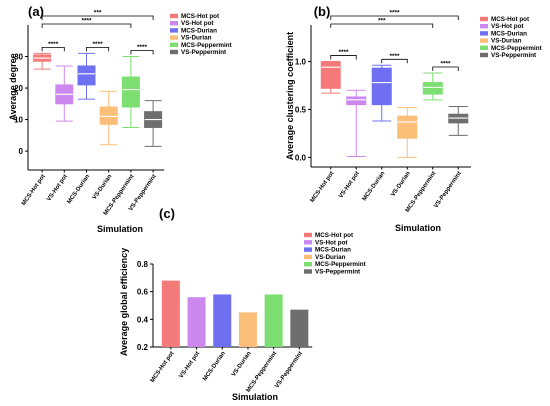 The image size is (550, 406). I want to click on y-axis-title: Average degree, so click(13, 86).